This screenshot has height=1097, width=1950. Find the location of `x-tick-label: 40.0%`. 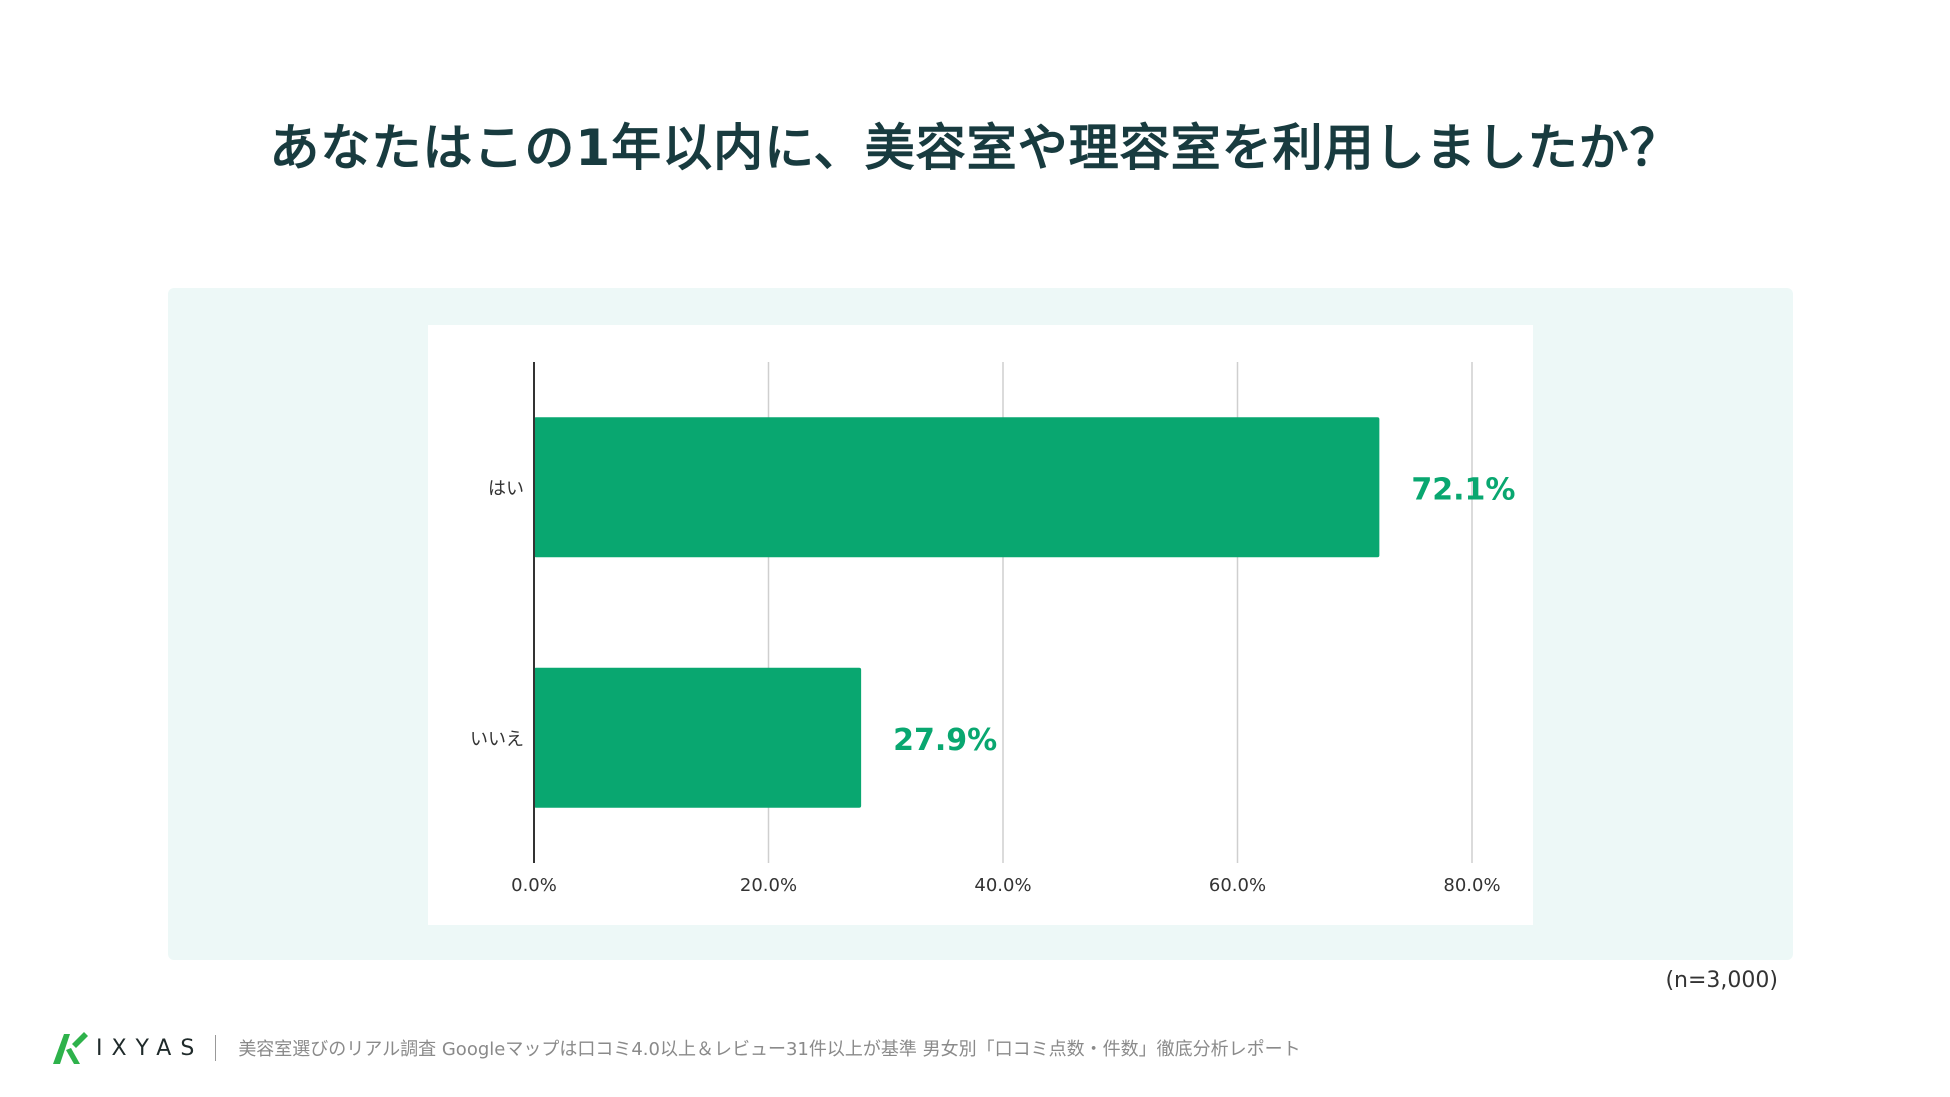

x-tick-label: 40.0% is located at coordinates (1002, 885).